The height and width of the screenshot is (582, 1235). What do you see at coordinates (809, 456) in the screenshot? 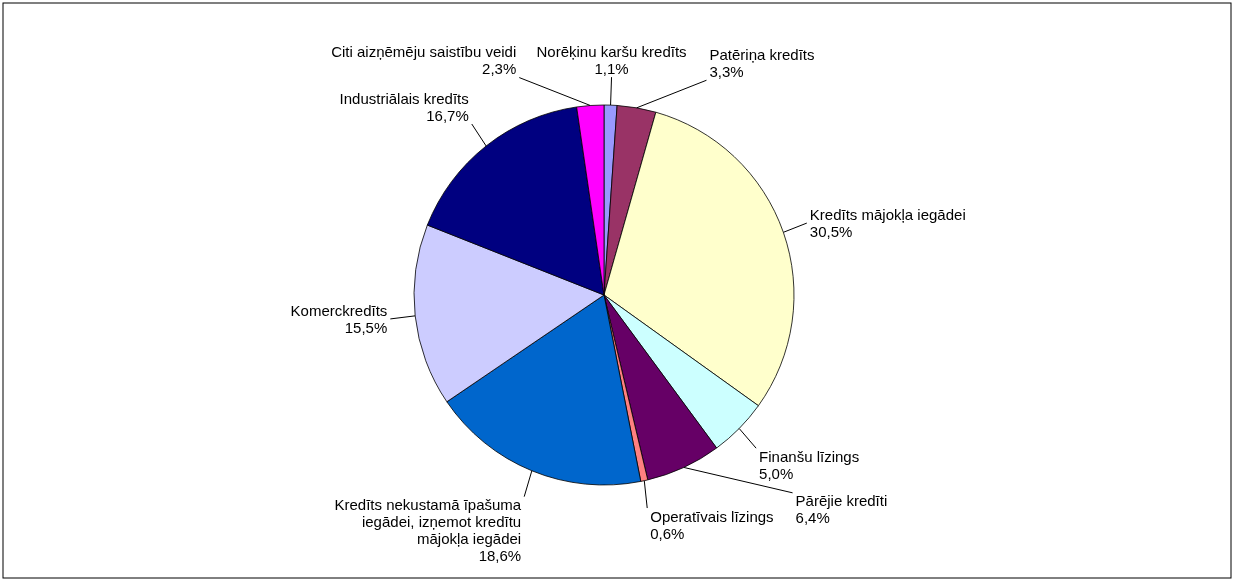
I see `slice-label: Finanšu līzings` at bounding box center [809, 456].